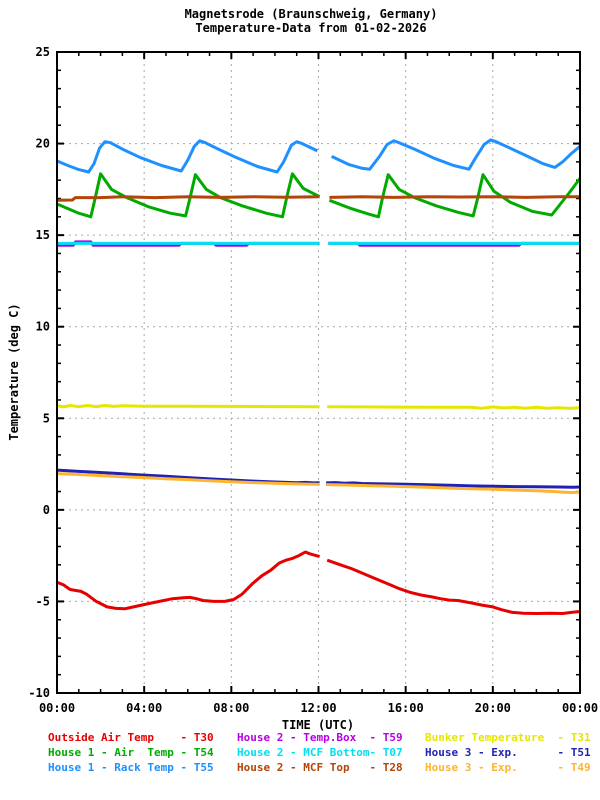 The height and width of the screenshot is (800, 600). What do you see at coordinates (453, 485) in the screenshot?
I see `series-T51` at bounding box center [453, 485].